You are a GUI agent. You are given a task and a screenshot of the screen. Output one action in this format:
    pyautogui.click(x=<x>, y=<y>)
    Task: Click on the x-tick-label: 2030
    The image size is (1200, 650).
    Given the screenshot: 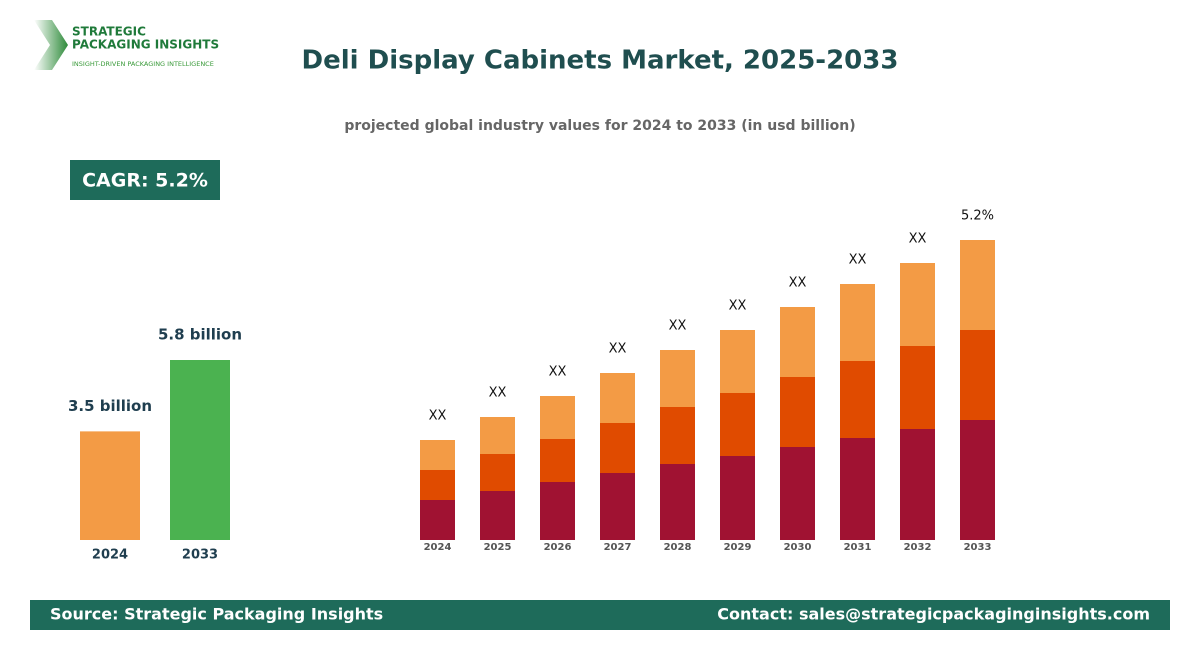 What is the action you would take?
    pyautogui.click(x=798, y=547)
    